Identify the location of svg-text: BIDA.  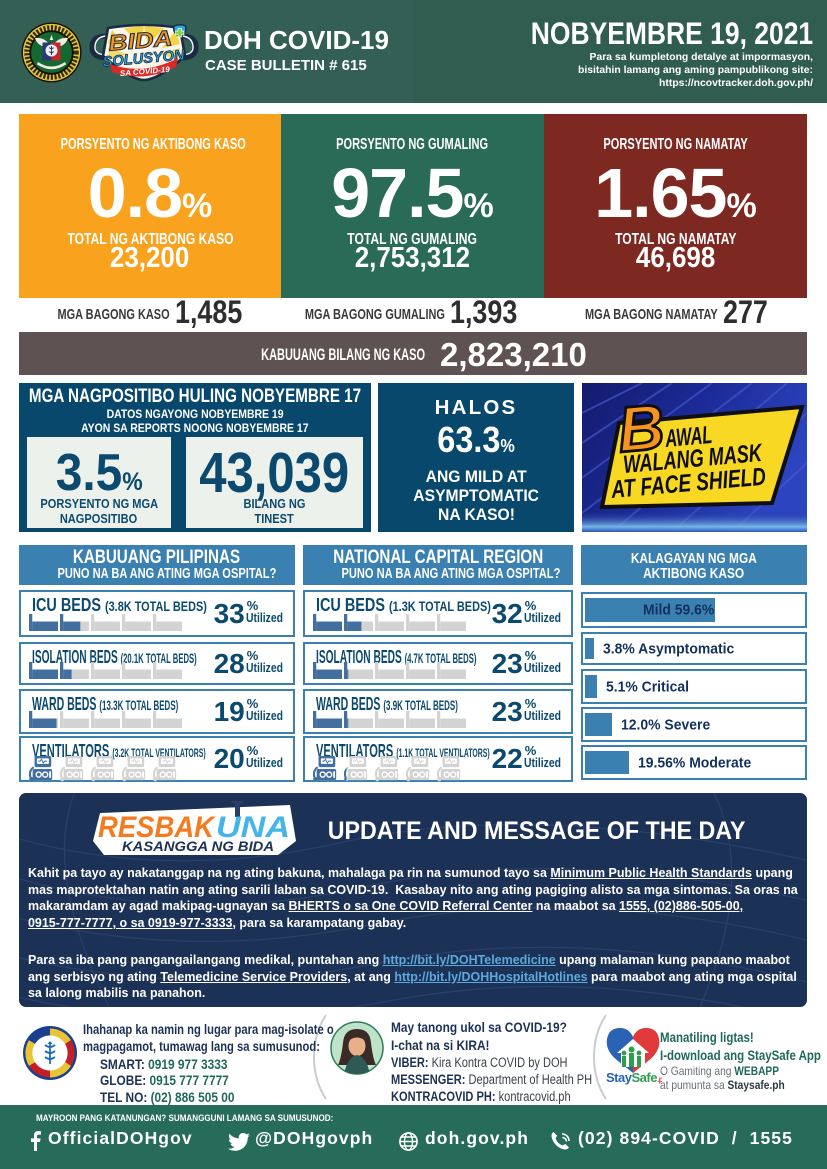
(140, 40).